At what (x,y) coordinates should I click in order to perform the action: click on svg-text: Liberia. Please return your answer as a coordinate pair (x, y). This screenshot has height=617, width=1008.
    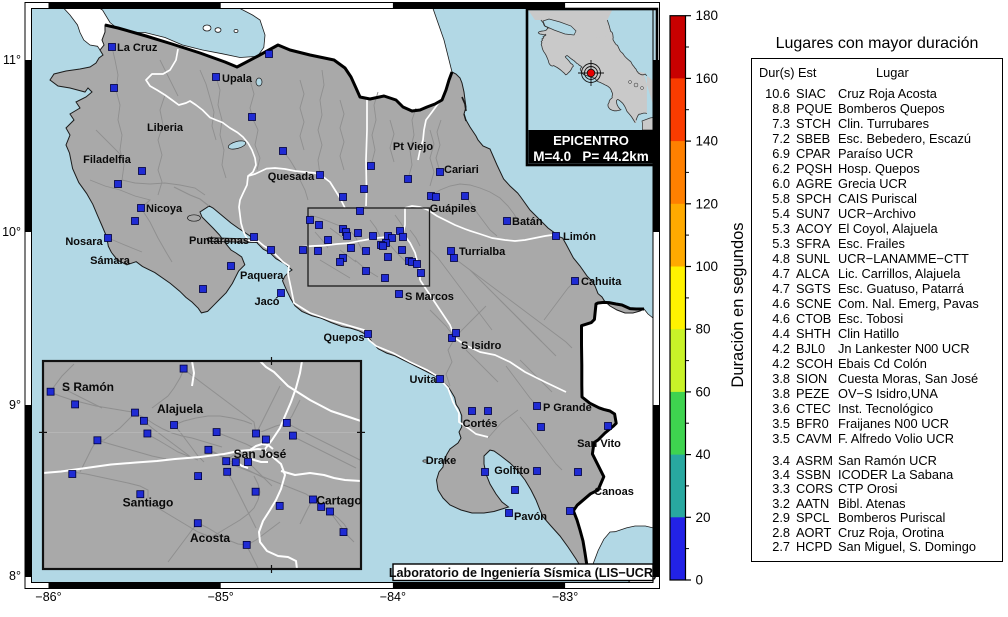
    Looking at the image, I should click on (165, 128).